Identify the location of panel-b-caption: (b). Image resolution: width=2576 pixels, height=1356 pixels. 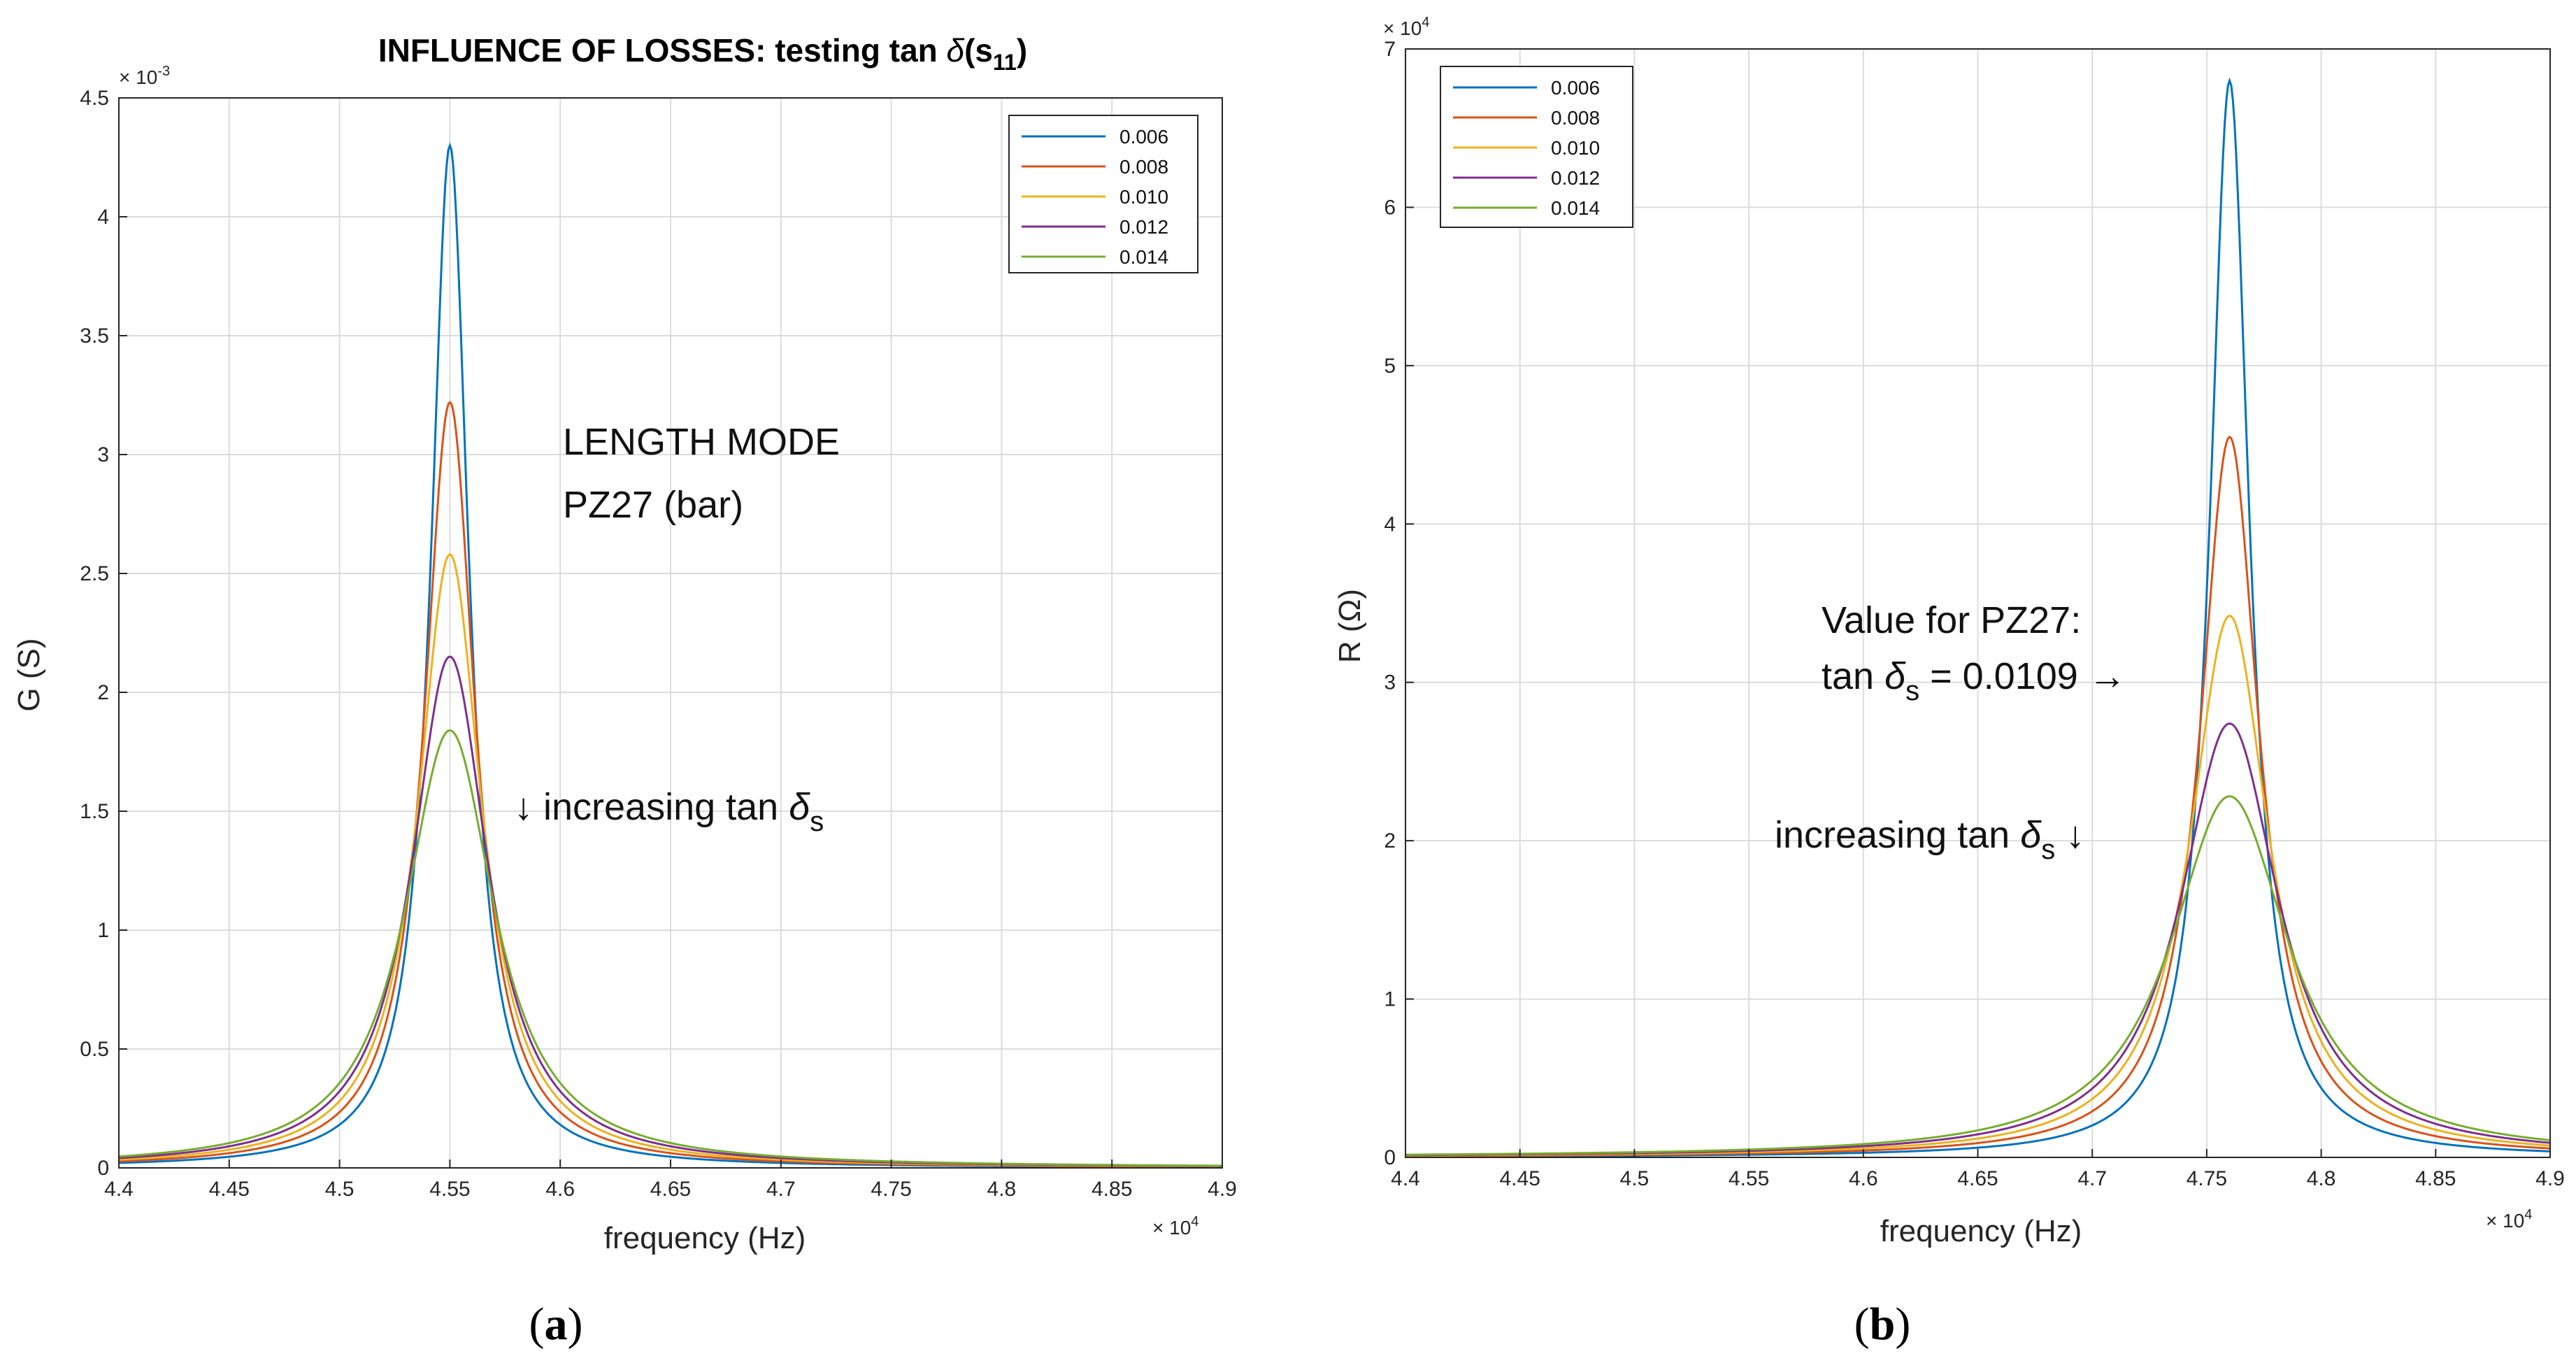
(1882, 1324).